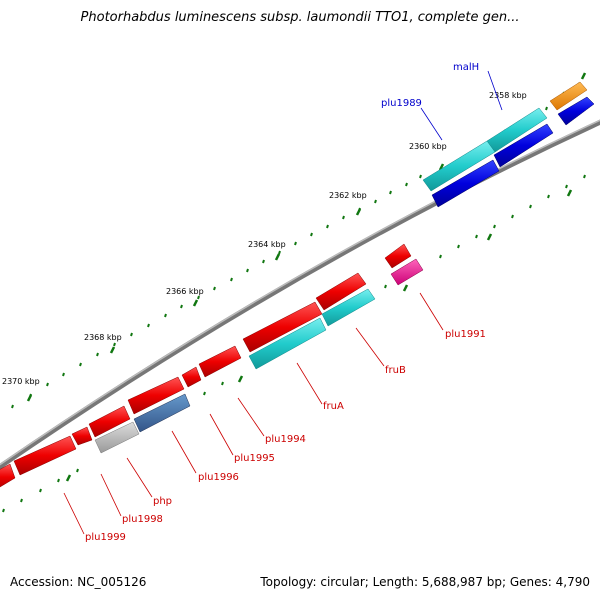  What do you see at coordinates (401, 103) in the screenshot?
I see `label-plu1989: plu1989` at bounding box center [401, 103].